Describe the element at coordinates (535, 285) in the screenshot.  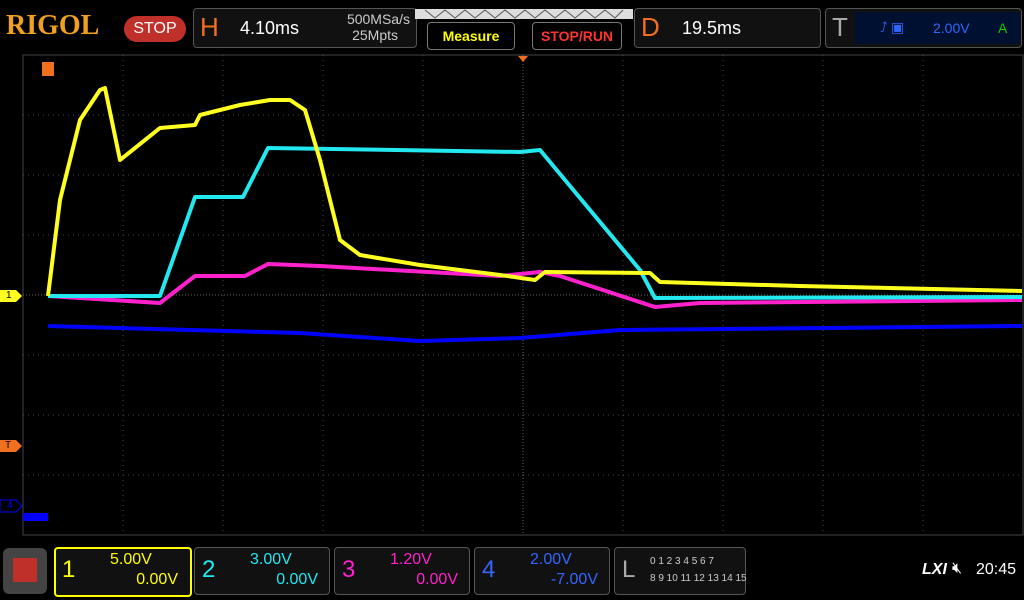
I see `trace-ch3` at that location.